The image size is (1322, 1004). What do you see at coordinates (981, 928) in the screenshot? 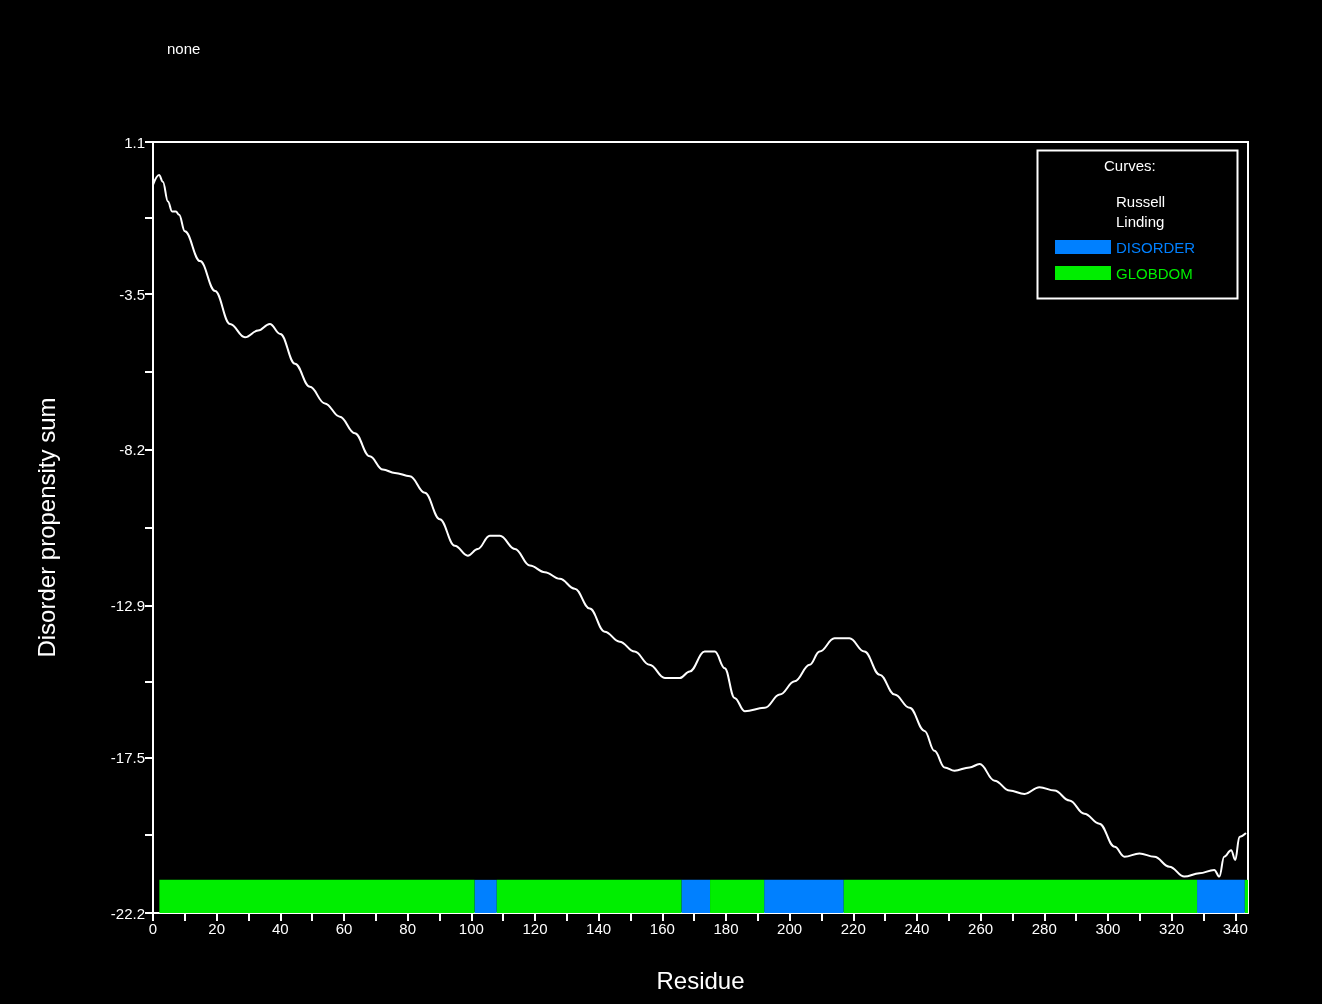
I see `x-tick-label: 260` at bounding box center [981, 928].